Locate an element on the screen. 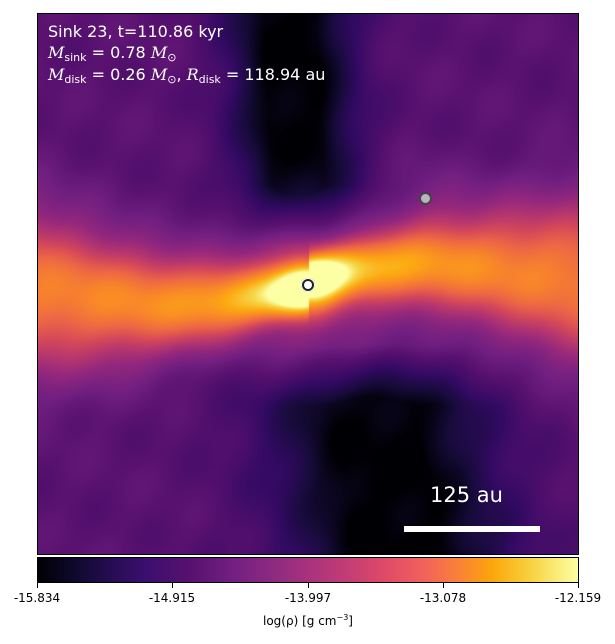 This screenshot has width=615, height=644. colorbar-tick-label: -12.159 is located at coordinates (578, 598).